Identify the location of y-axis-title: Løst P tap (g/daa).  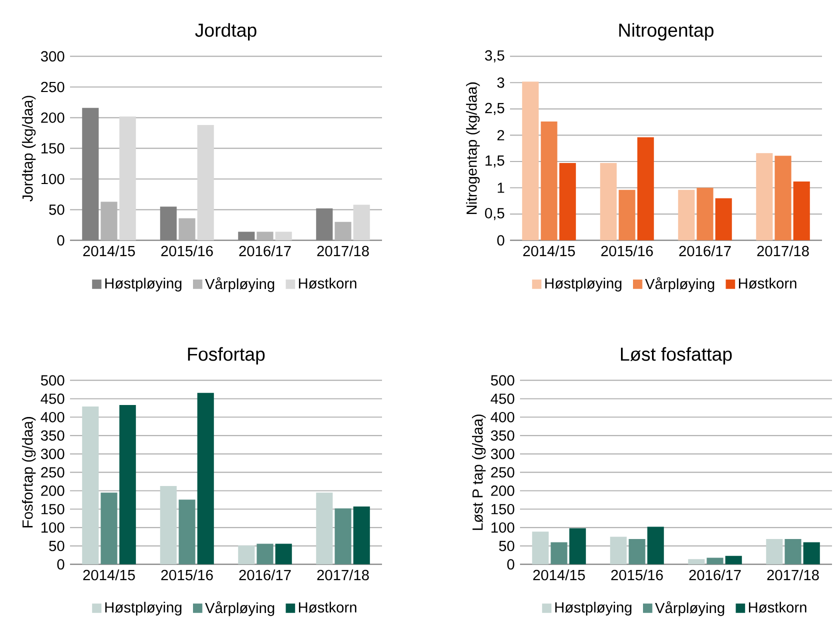
(479, 472).